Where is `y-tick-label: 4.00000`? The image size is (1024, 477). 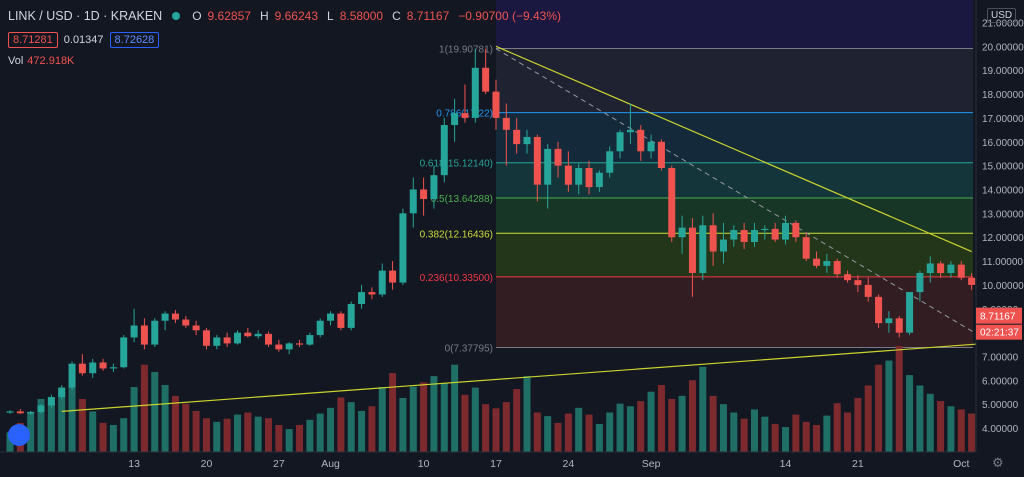
y-tick-label: 4.00000 is located at coordinates (1000, 429).